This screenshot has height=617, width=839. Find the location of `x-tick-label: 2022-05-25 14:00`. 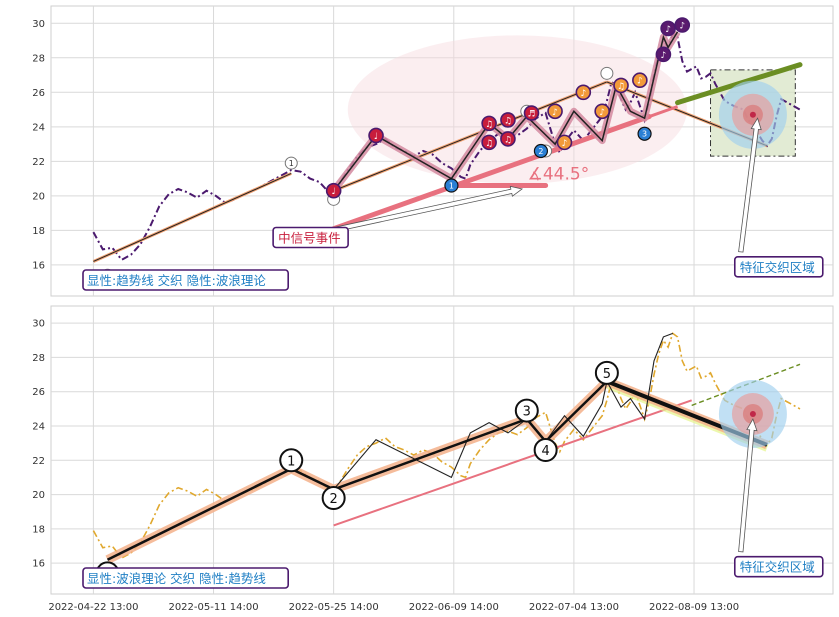

x-tick-label: 2022-05-25 14:00 is located at coordinates (334, 607).